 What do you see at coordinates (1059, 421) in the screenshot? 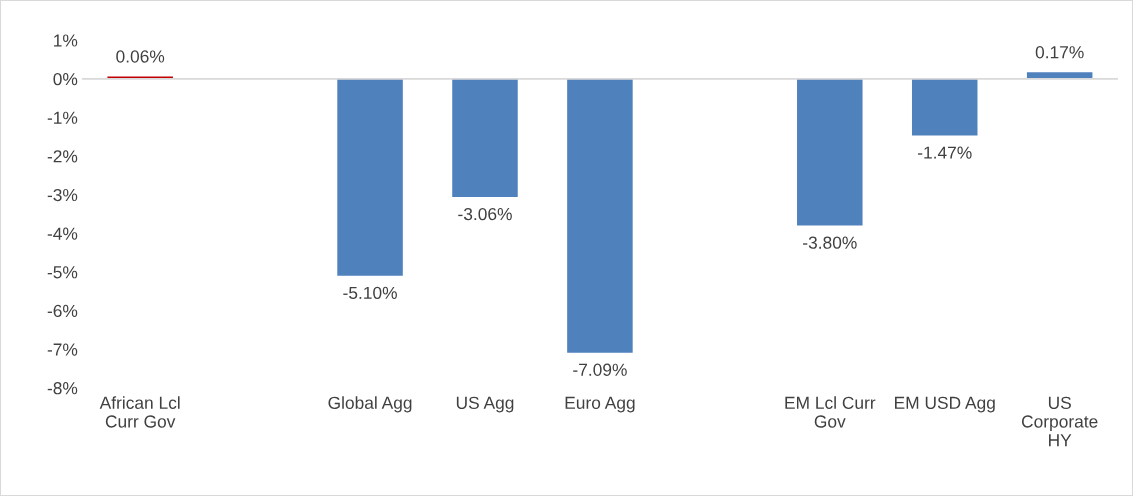
I see `x-tick-label: US Corporate HY` at bounding box center [1059, 421].